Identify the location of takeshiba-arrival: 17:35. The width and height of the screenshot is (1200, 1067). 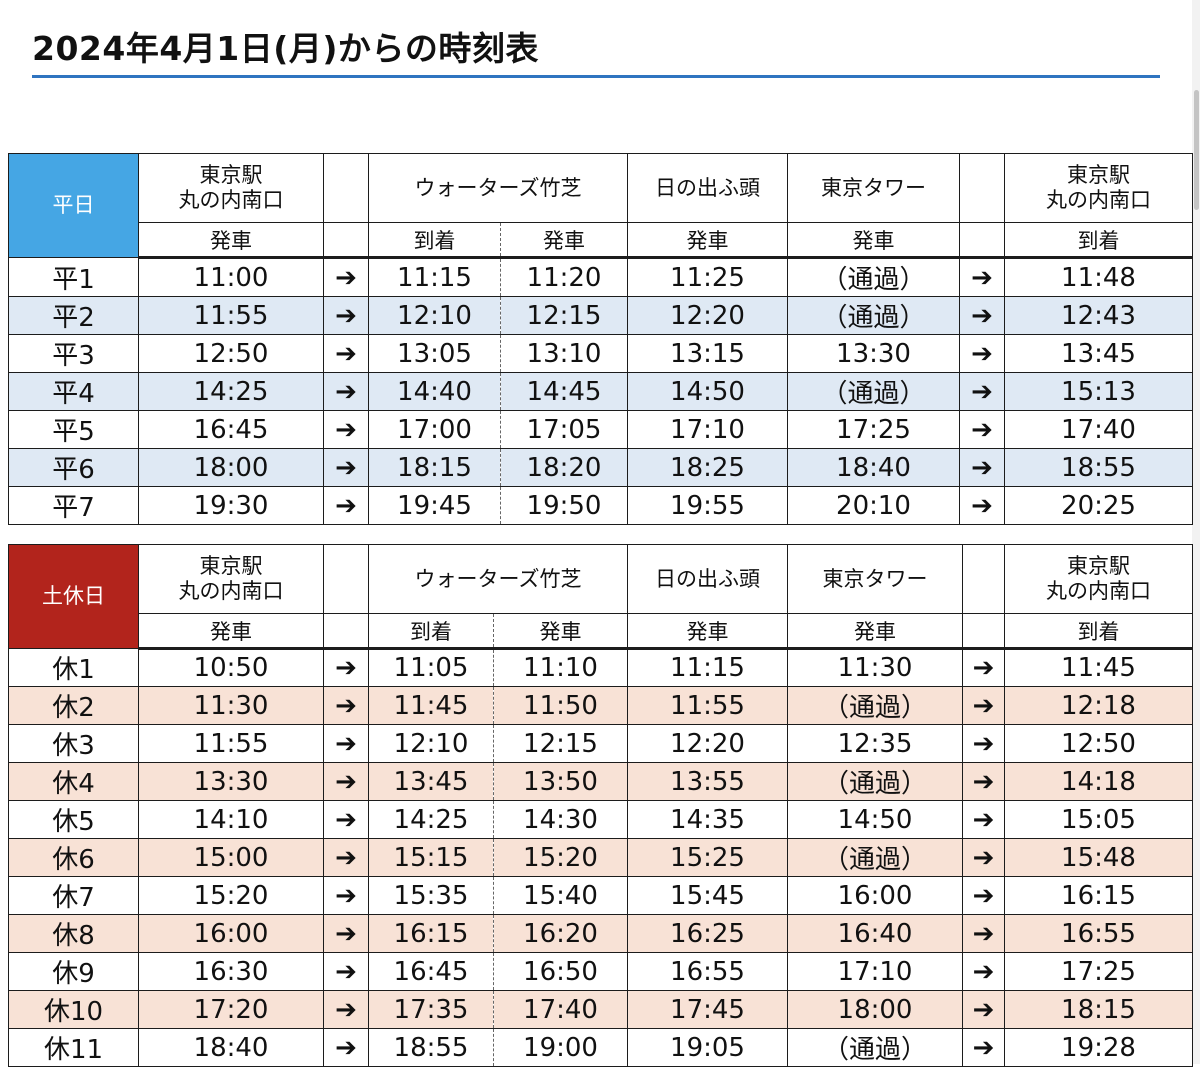
(431, 1009).